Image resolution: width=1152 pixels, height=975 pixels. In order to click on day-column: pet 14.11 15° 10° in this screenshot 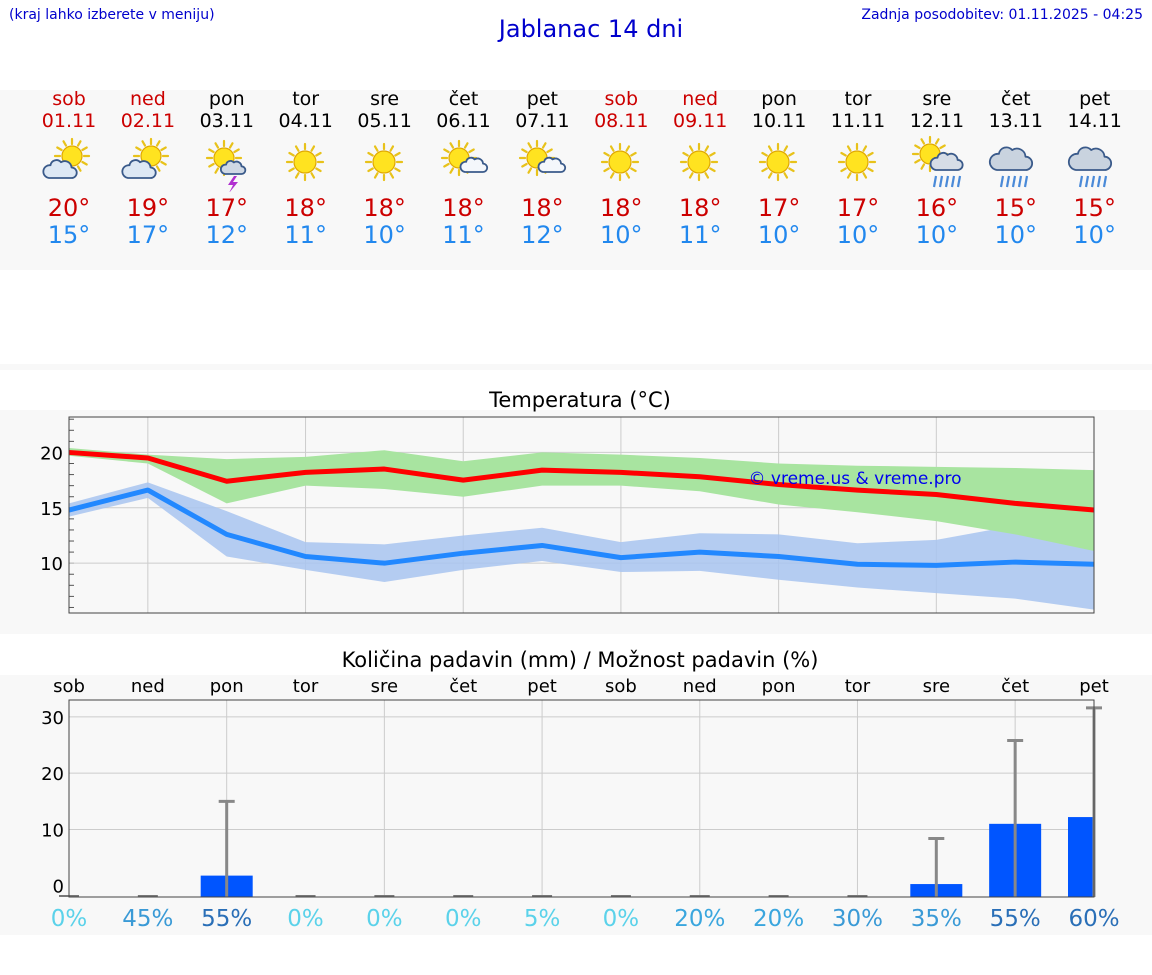, I will do `click(1095, 168)`.